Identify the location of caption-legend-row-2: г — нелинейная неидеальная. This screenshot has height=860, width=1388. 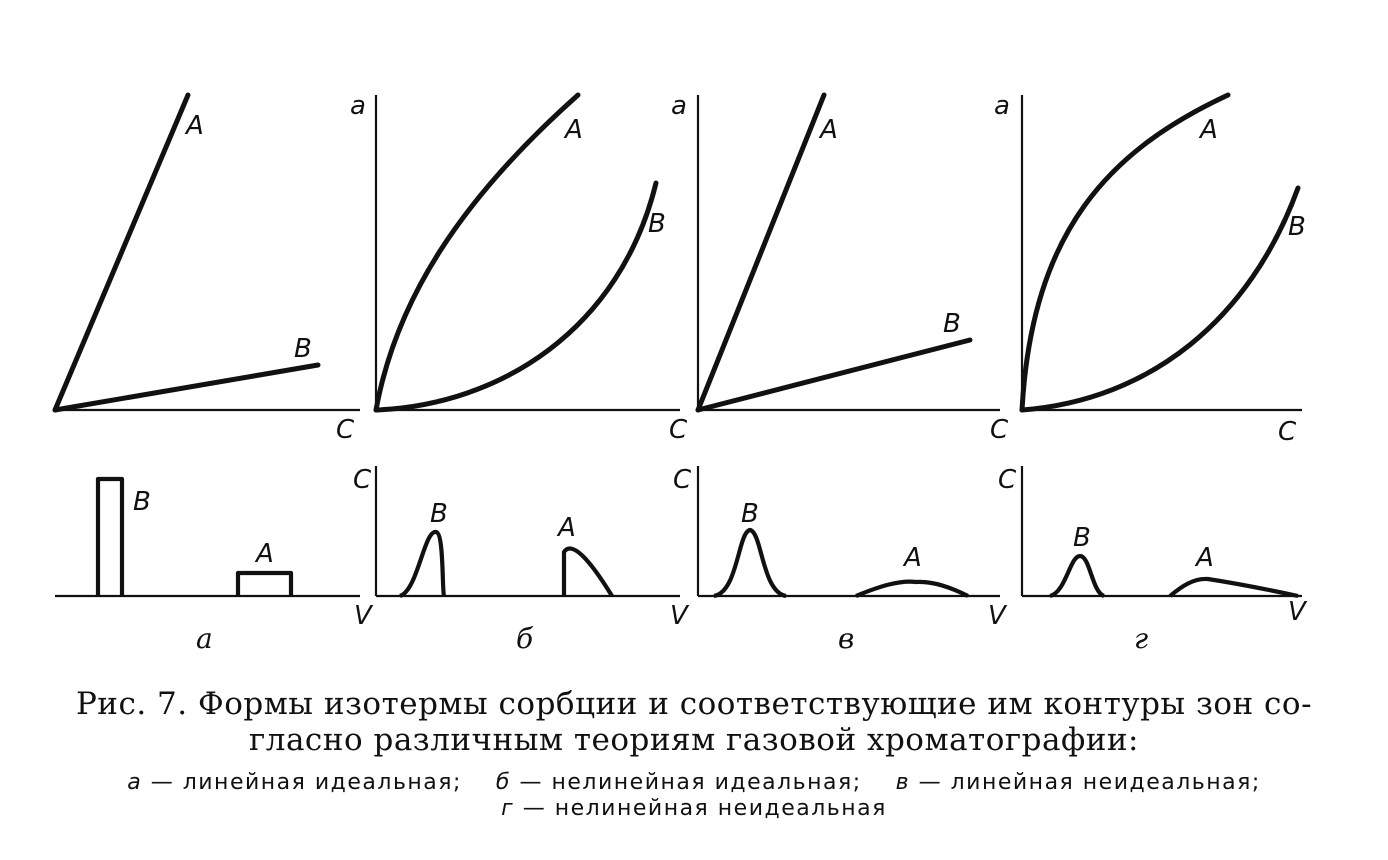
(694, 809).